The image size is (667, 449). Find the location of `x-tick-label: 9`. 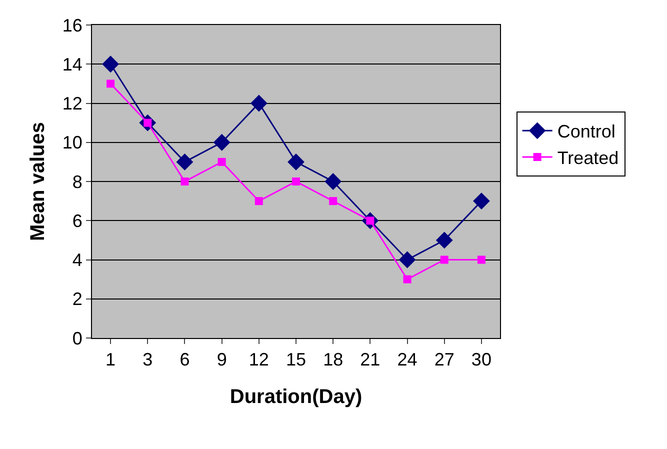

x-tick-label: 9 is located at coordinates (221, 360).